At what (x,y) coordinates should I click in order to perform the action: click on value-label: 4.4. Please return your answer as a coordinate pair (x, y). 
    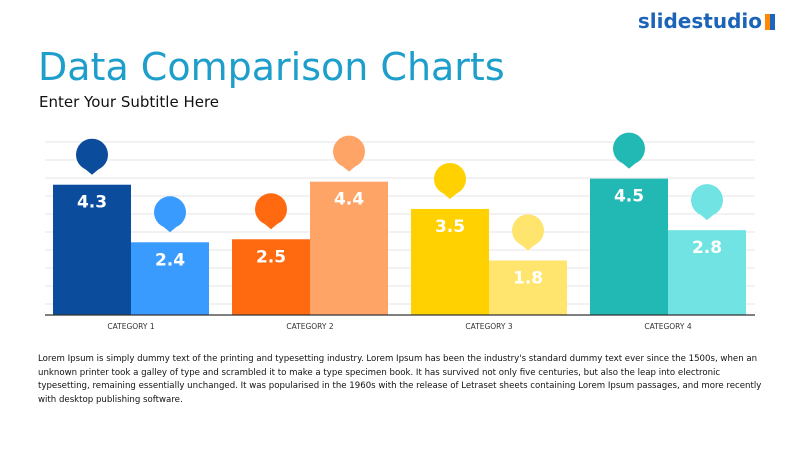
    Looking at the image, I should click on (349, 200).